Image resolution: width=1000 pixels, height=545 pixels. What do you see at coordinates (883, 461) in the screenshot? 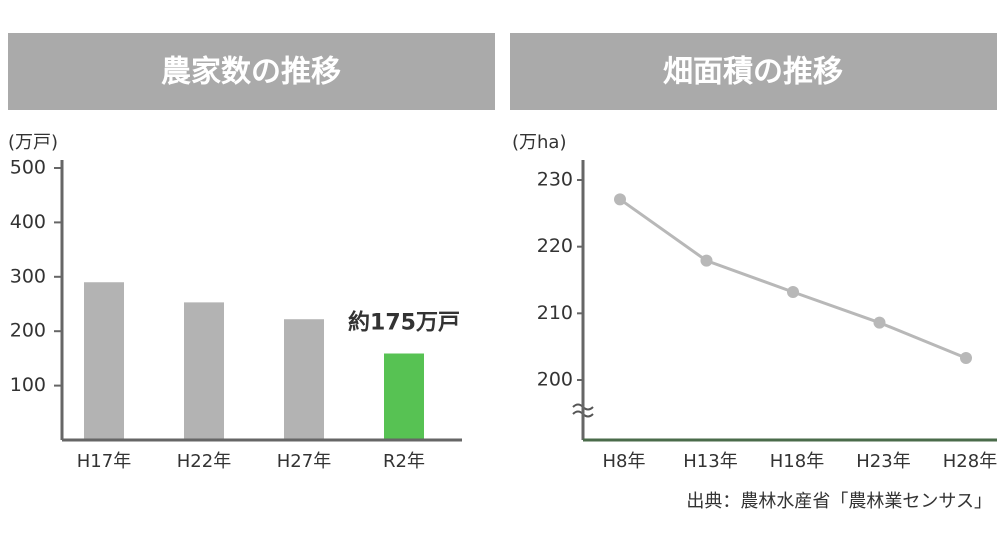
I see `x-tick-label: H23年` at bounding box center [883, 461].